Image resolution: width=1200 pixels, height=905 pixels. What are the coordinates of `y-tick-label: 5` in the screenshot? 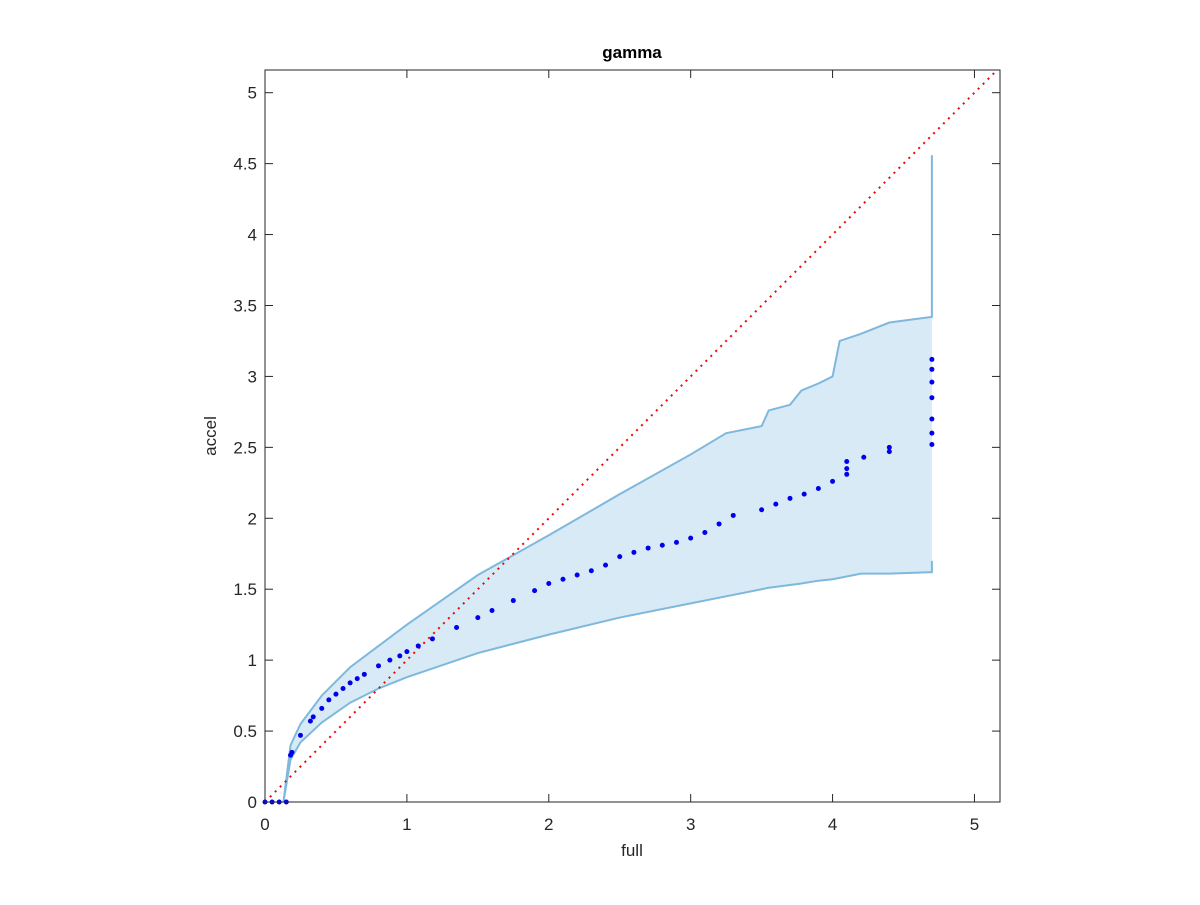 It's located at (252, 93).